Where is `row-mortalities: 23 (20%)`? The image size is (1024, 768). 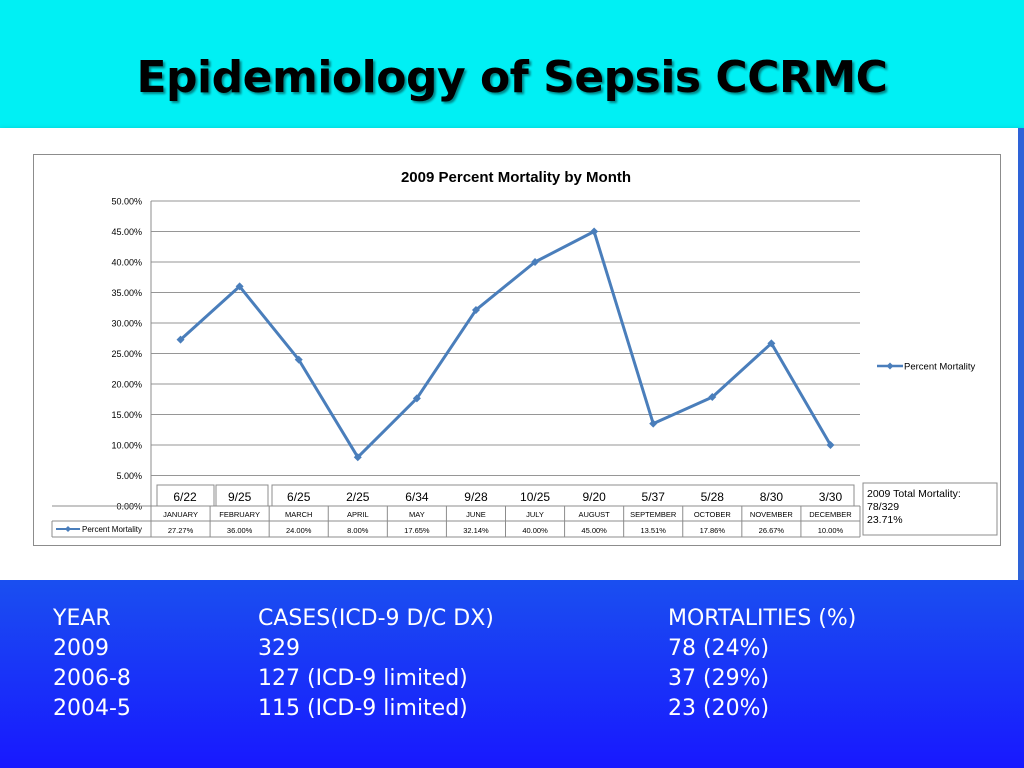
row-mortalities: 23 (20%) is located at coordinates (719, 708).